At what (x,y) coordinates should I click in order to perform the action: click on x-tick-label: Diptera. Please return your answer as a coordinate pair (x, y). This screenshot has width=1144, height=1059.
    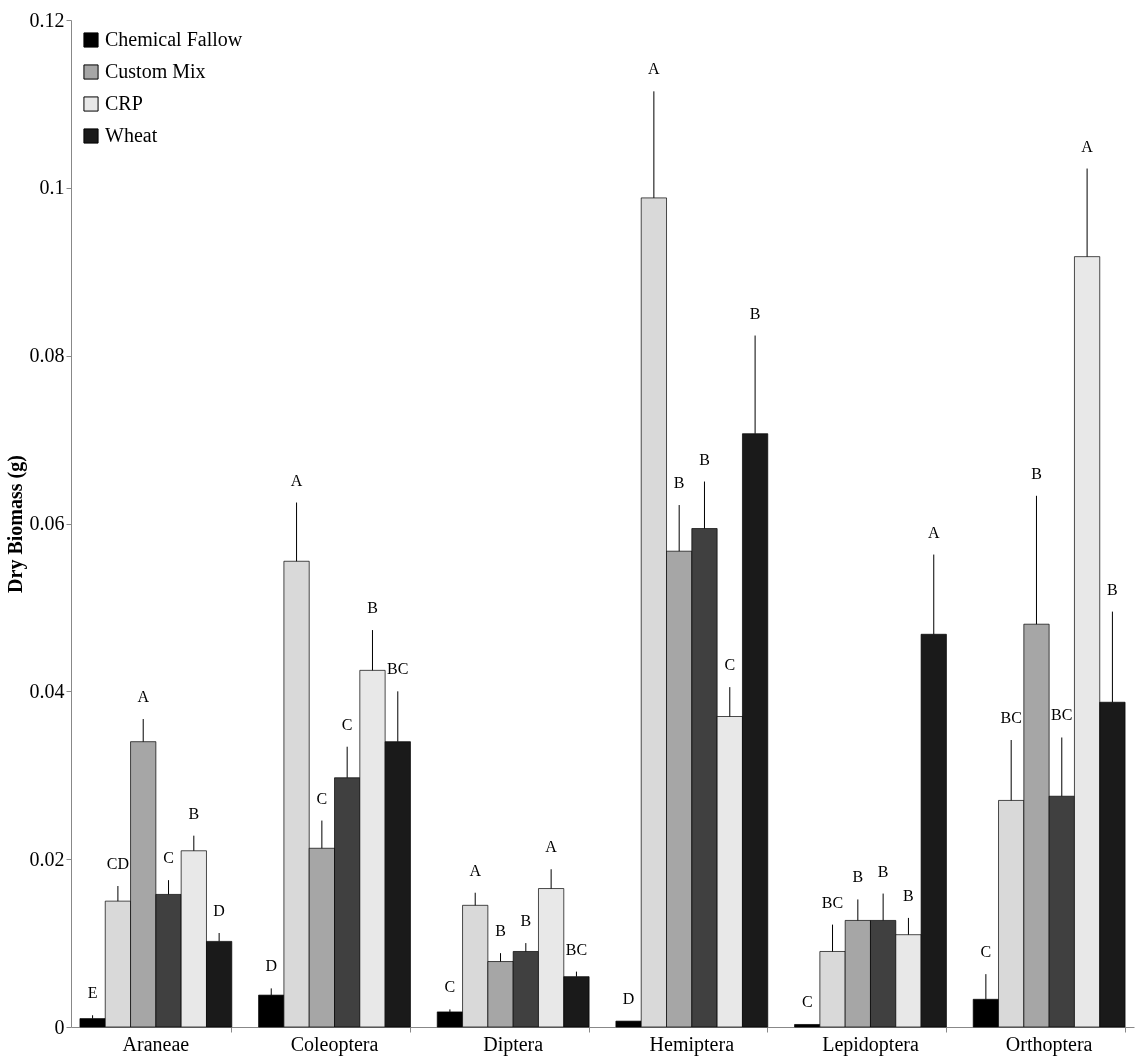
    Looking at the image, I should click on (513, 1044).